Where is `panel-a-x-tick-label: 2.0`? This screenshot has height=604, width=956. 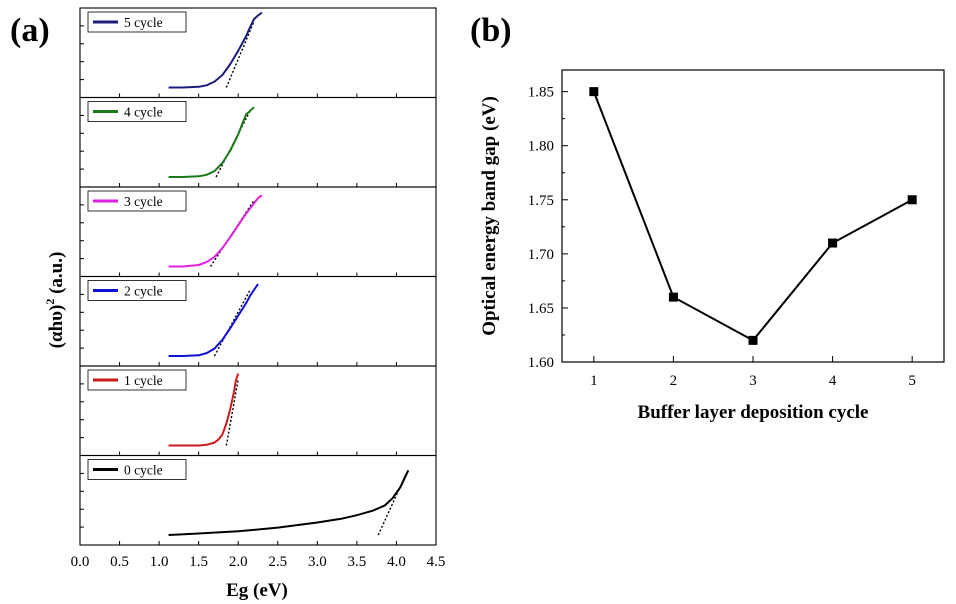
panel-a-x-tick-label: 2.0 is located at coordinates (238, 562).